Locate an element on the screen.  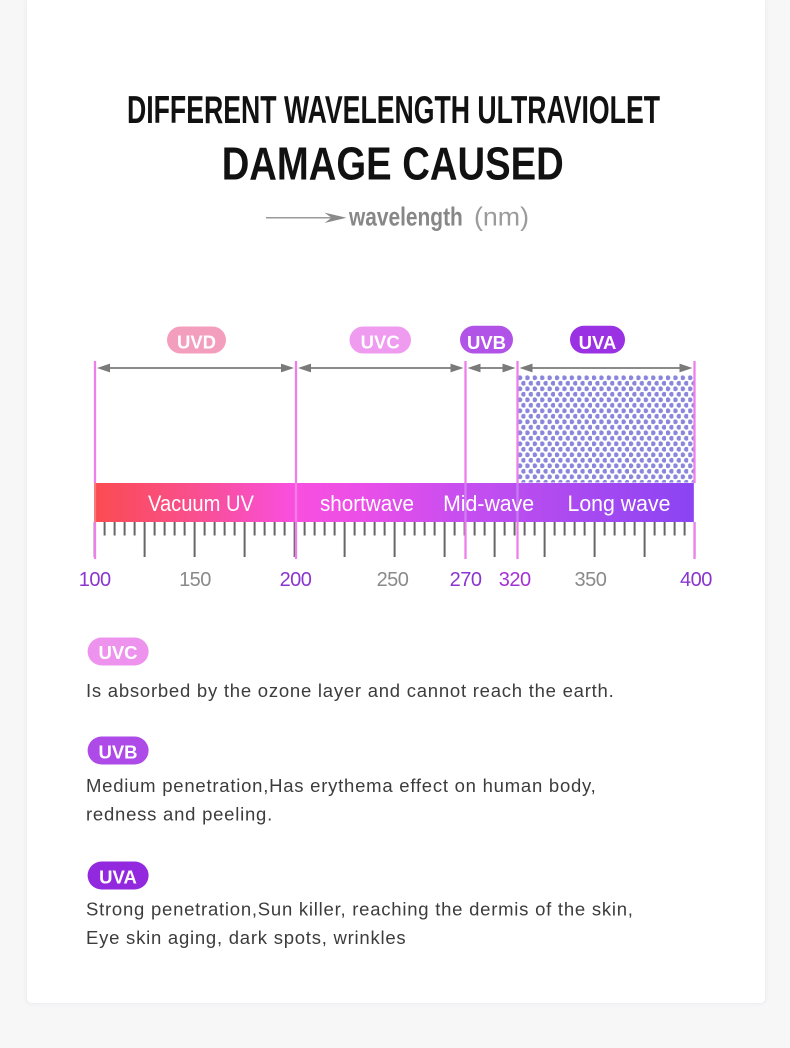
svg-text: 270 is located at coordinates (466, 580).